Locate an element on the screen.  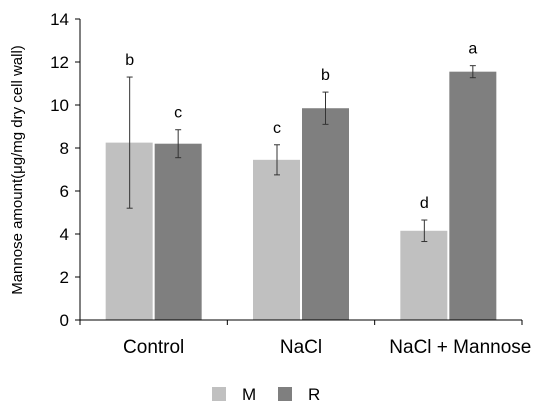
y-tick-label: 0 is located at coordinates (64, 320).